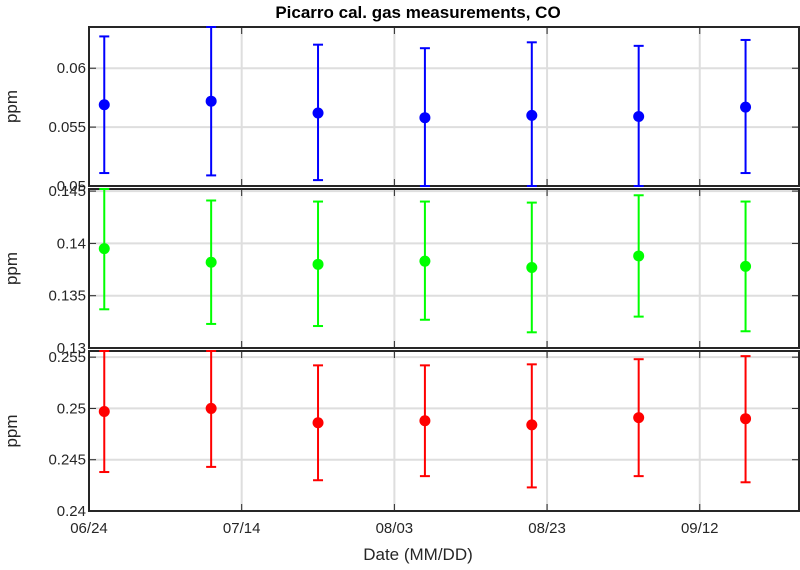 The width and height of the screenshot is (800, 570). I want to click on x-tick-label: 06/24, so click(89, 528).